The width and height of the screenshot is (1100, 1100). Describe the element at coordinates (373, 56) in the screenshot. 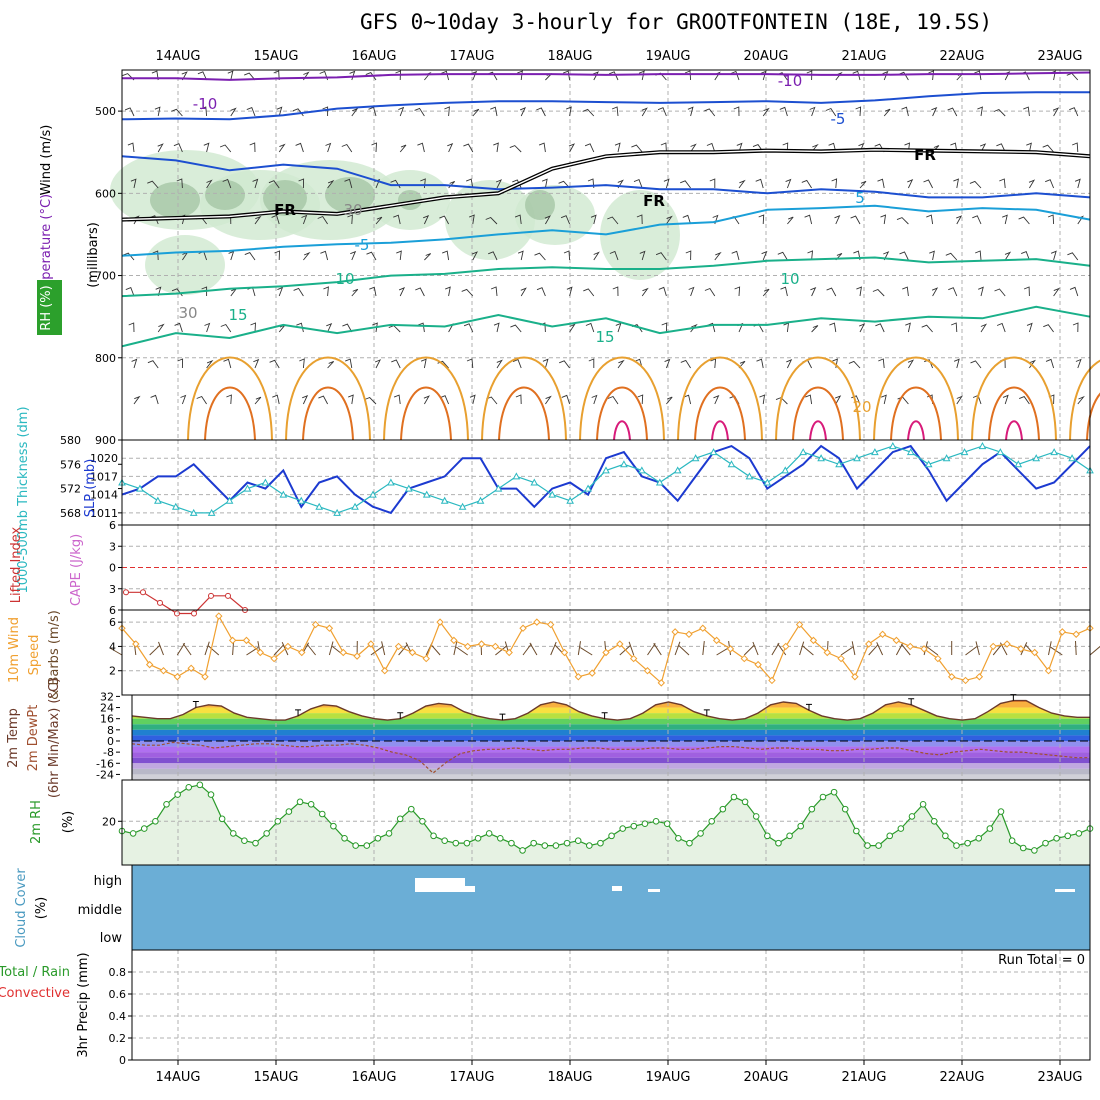

I see `x-tick-label-top: 16AUG` at that location.